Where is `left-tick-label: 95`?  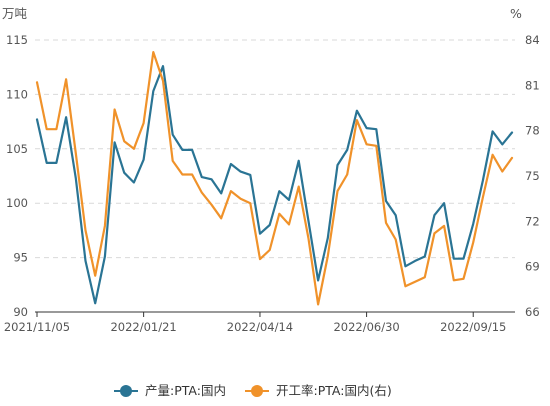 left-tick-label: 95 is located at coordinates (20, 258).